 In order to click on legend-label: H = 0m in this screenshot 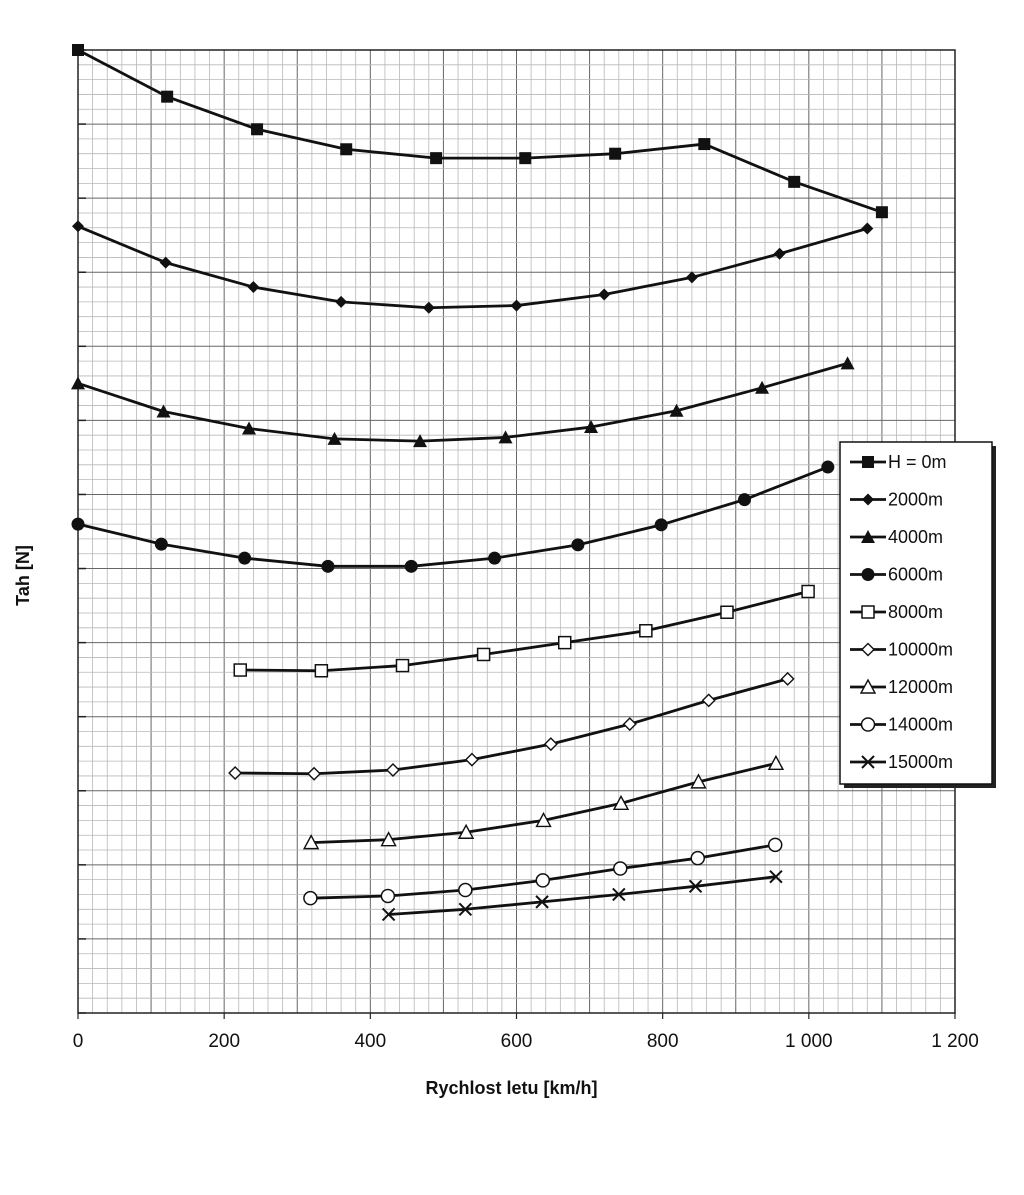, I will do `click(917, 462)`.